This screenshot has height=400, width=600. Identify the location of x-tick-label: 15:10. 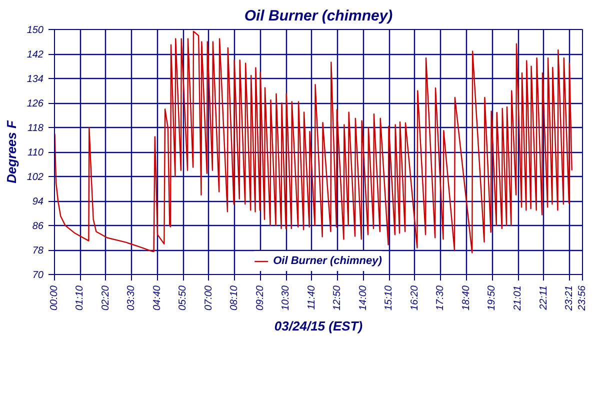
(389, 298).